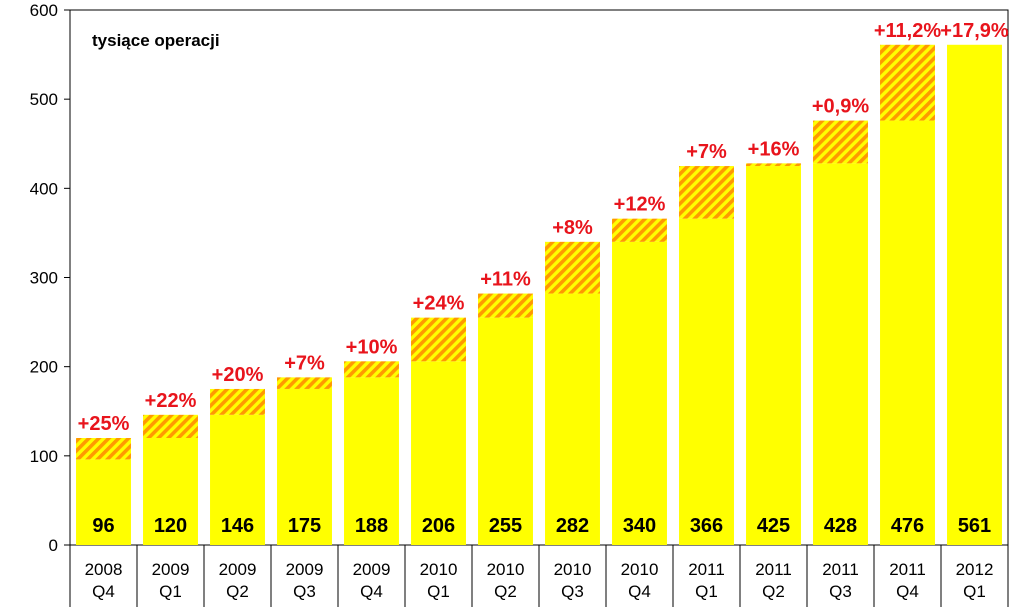  Describe the element at coordinates (304, 526) in the screenshot. I see `bar-value-label: 175` at that location.